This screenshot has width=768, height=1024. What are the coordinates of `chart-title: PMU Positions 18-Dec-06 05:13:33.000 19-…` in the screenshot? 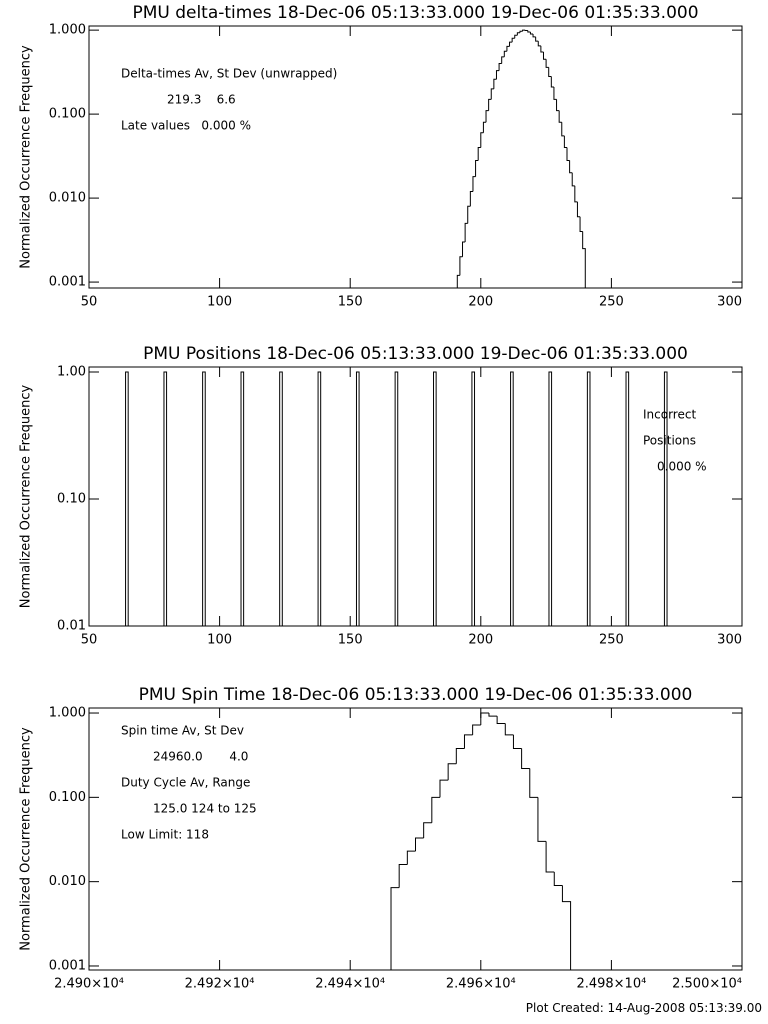 It's located at (415, 354).